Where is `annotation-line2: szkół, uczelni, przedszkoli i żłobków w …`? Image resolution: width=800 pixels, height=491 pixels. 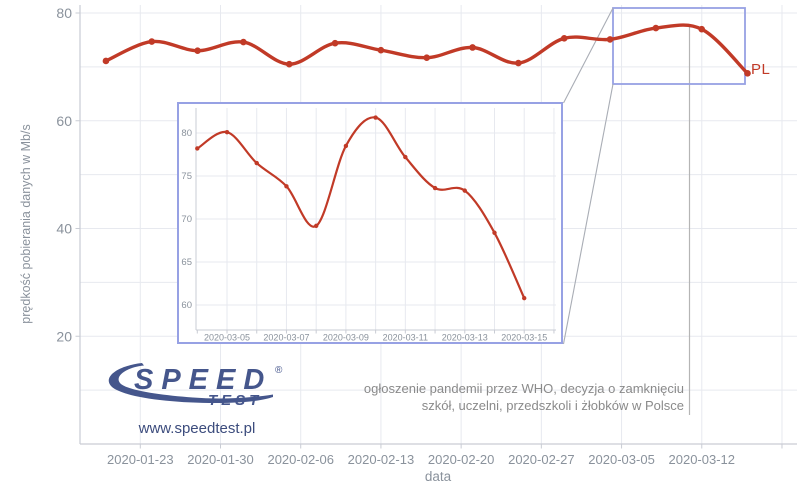 annotation-line2: szkół, uczelni, przedszkoli i żłobków w … is located at coordinates (552, 405).